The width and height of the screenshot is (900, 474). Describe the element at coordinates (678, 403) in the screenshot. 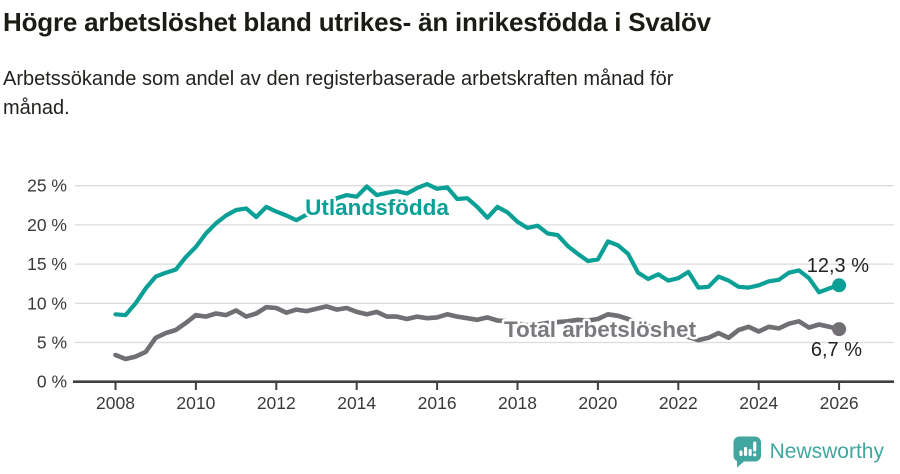

I see `x-tick-label: 2022` at that location.